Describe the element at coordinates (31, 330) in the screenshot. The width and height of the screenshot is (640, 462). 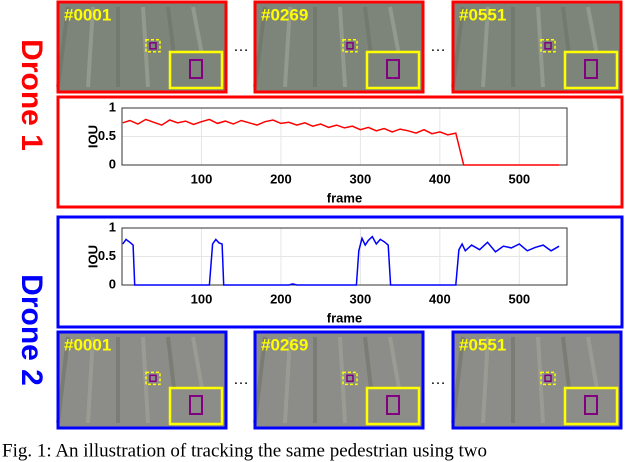
I see `drone-2-label: Drone 2` at that location.